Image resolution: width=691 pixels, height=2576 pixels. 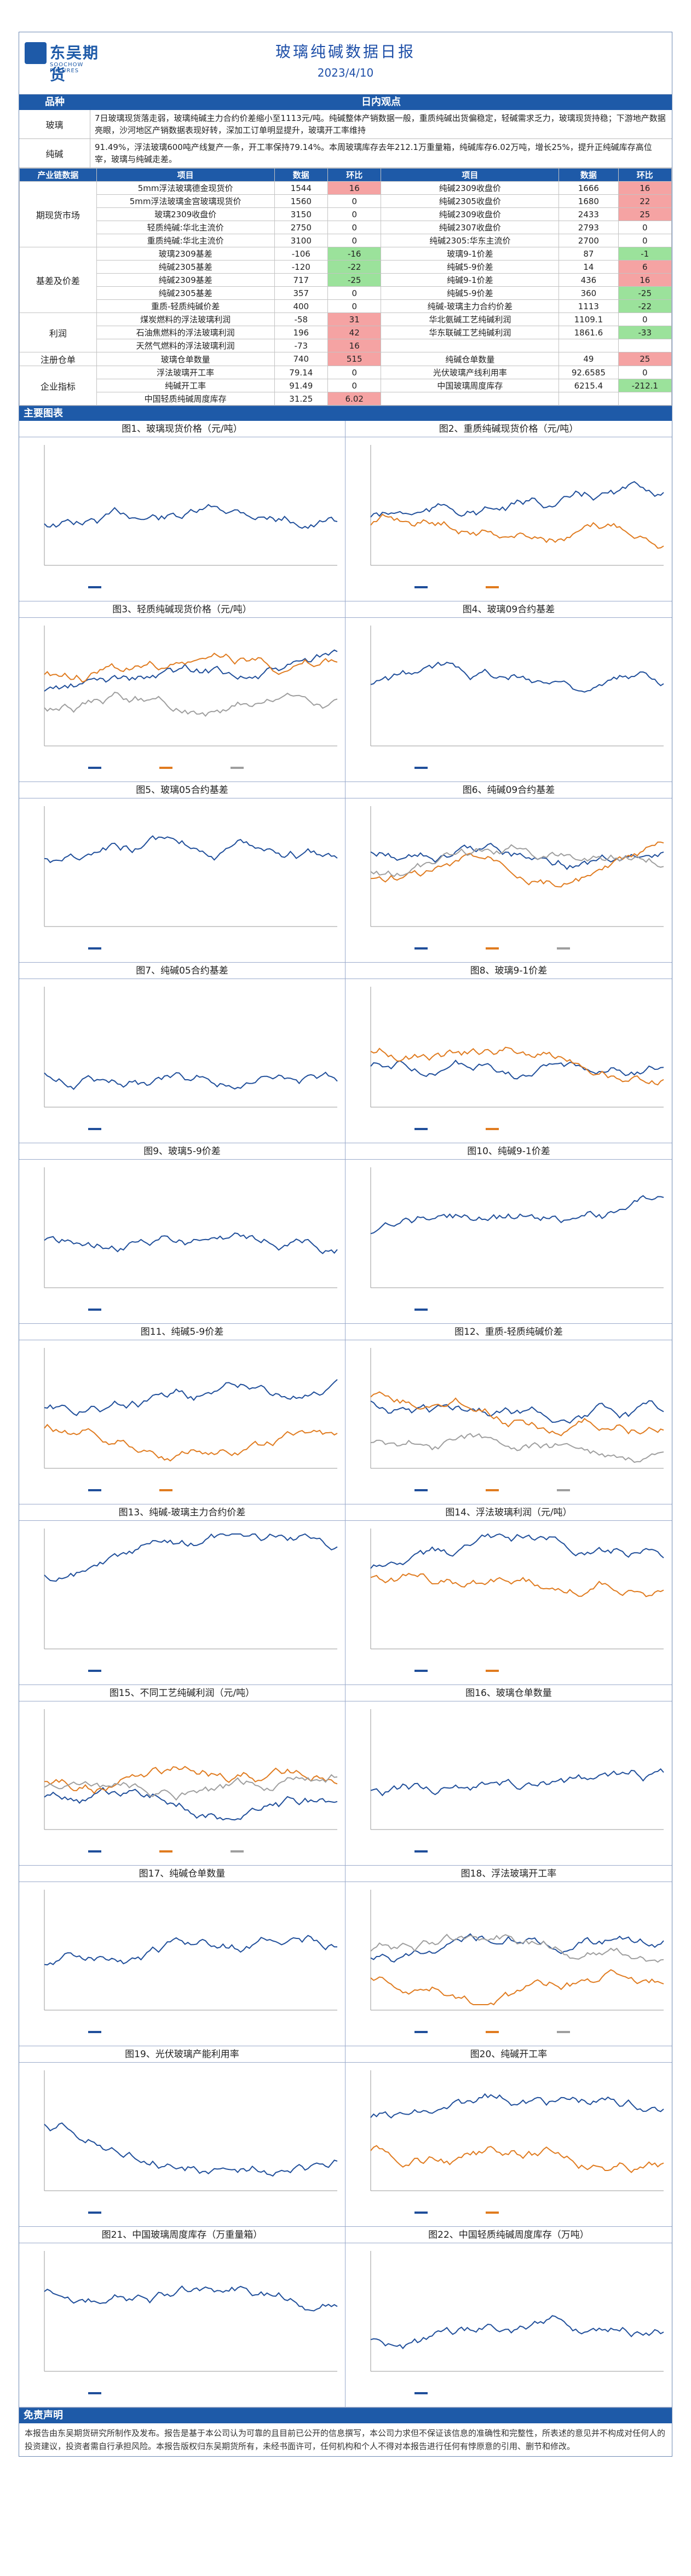 What do you see at coordinates (470, 359) in the screenshot?
I see `table-cell: 纯碱仓单数量` at bounding box center [470, 359].